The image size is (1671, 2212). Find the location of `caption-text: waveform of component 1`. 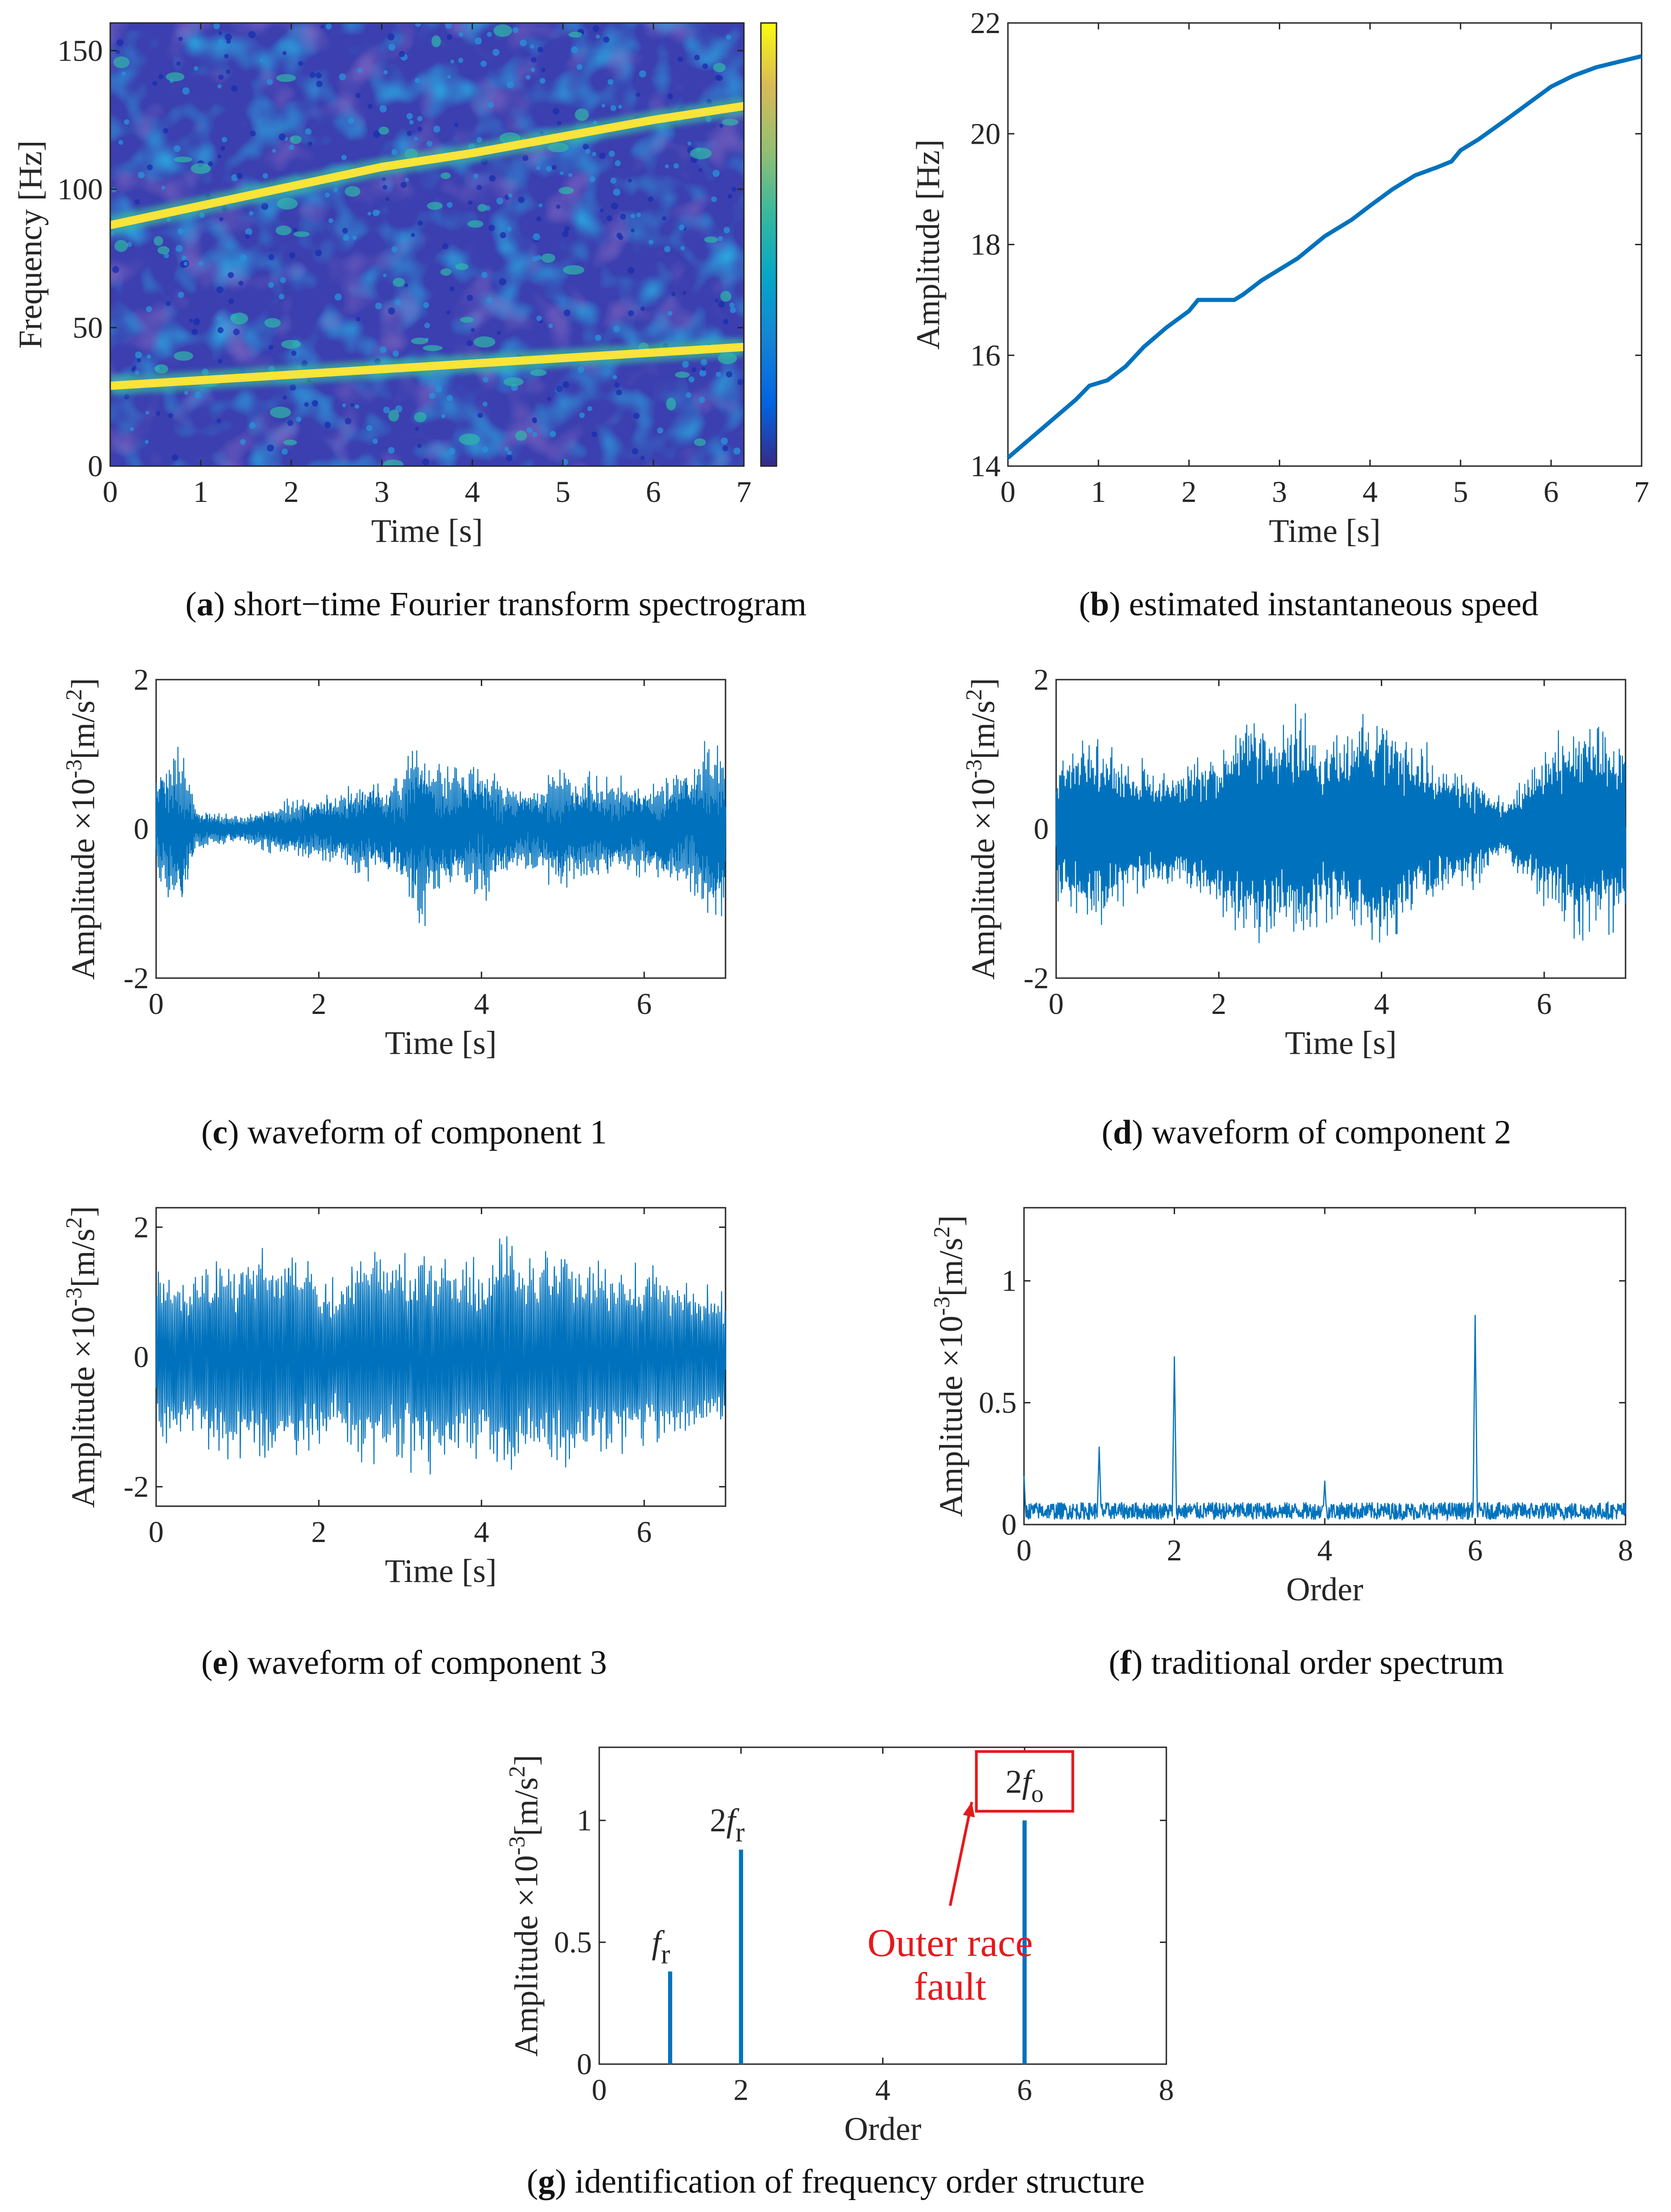

caption-text: waveform of component 1 is located at coordinates (423, 1133).